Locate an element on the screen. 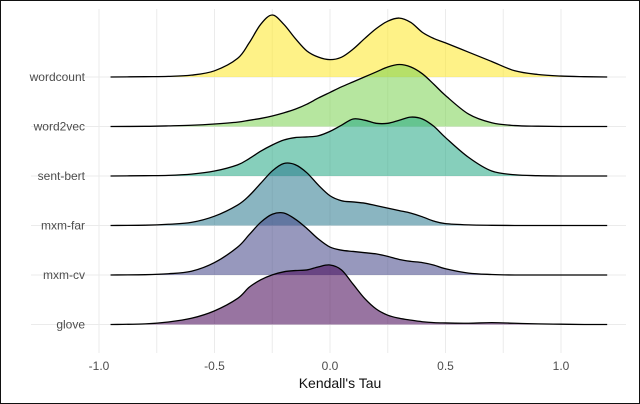 The height and width of the screenshot is (404, 640). y-label-word2vec: word2vec is located at coordinates (59, 127).